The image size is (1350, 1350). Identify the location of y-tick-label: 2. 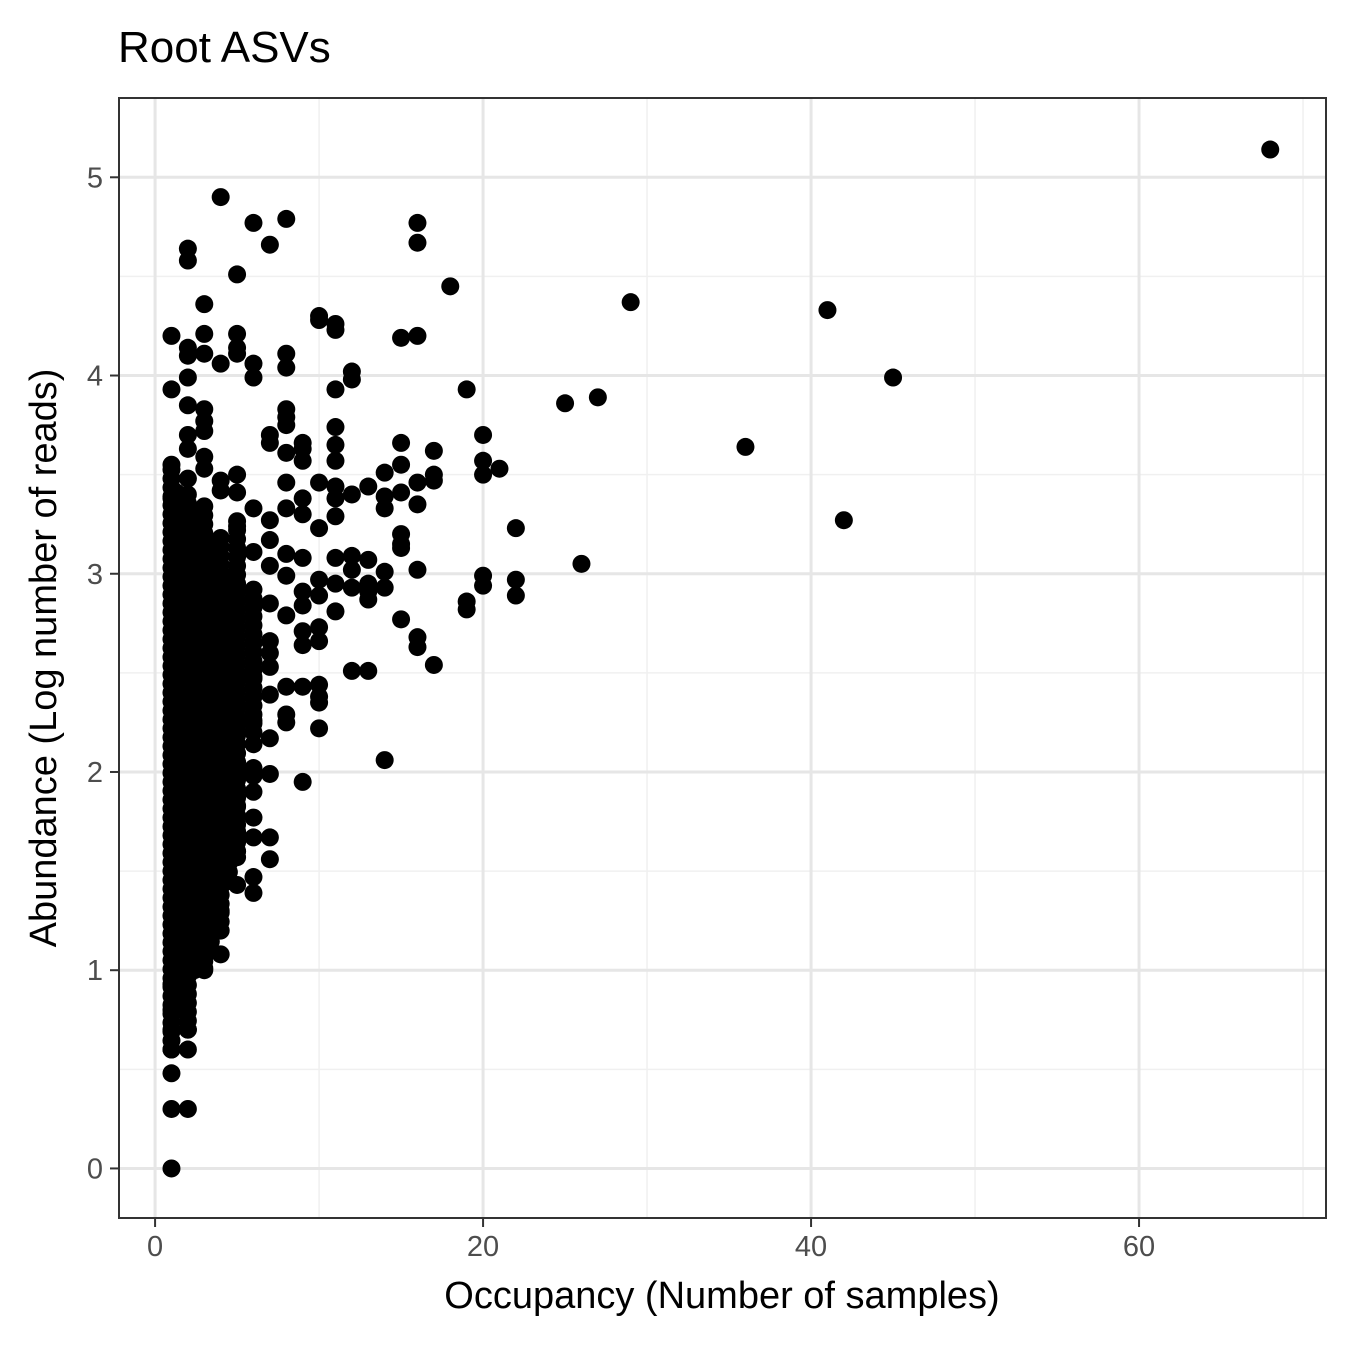
(95, 773).